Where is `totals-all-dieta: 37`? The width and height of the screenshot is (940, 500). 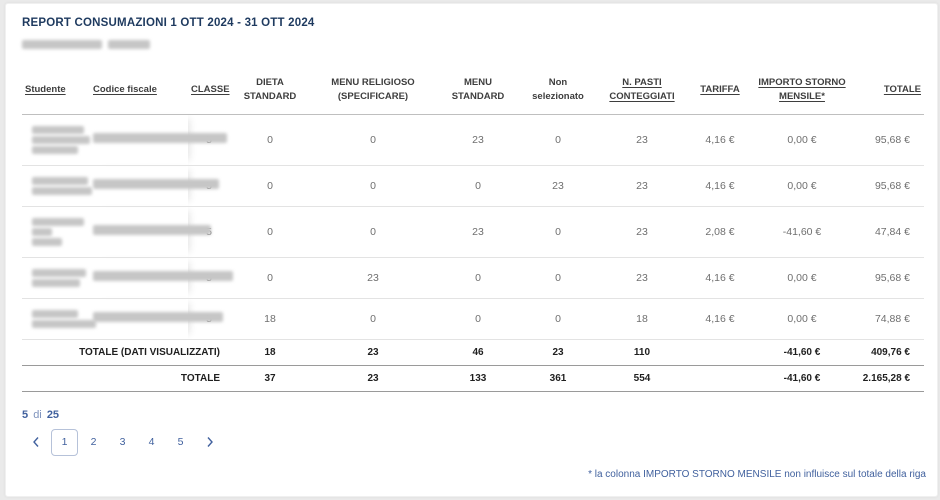 totals-all-dieta: 37 is located at coordinates (270, 378).